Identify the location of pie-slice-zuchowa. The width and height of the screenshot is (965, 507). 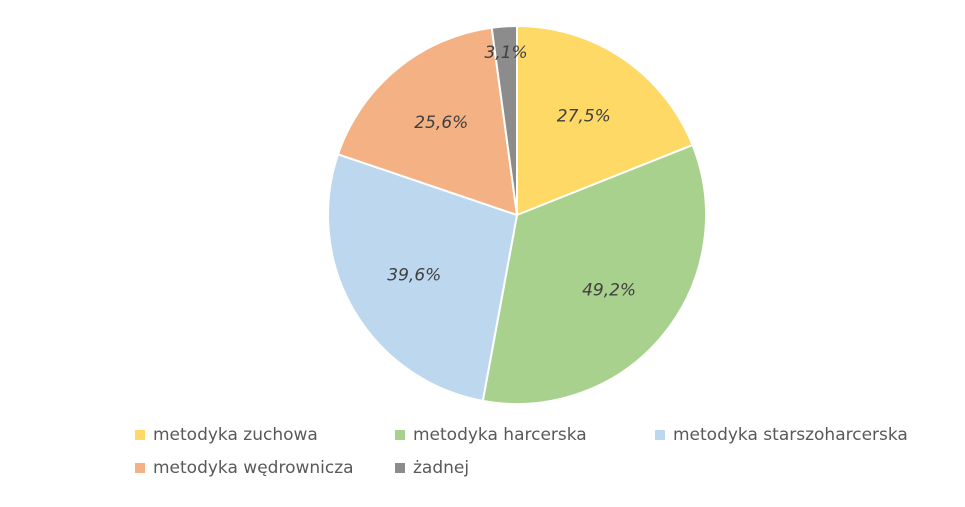
(605, 120).